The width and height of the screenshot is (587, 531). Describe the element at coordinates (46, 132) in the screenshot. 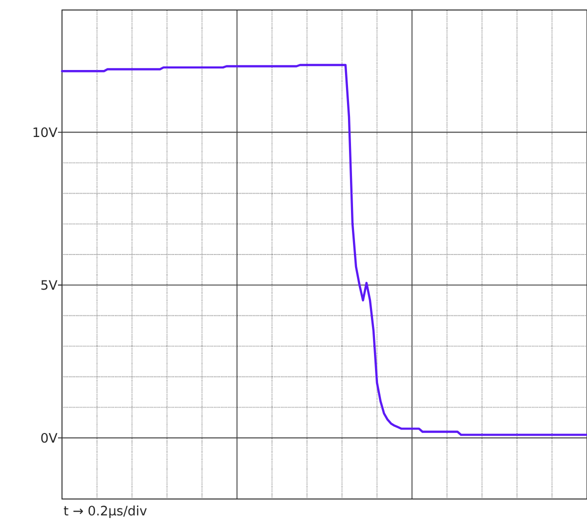

I see `y-tick-label: 10V` at that location.